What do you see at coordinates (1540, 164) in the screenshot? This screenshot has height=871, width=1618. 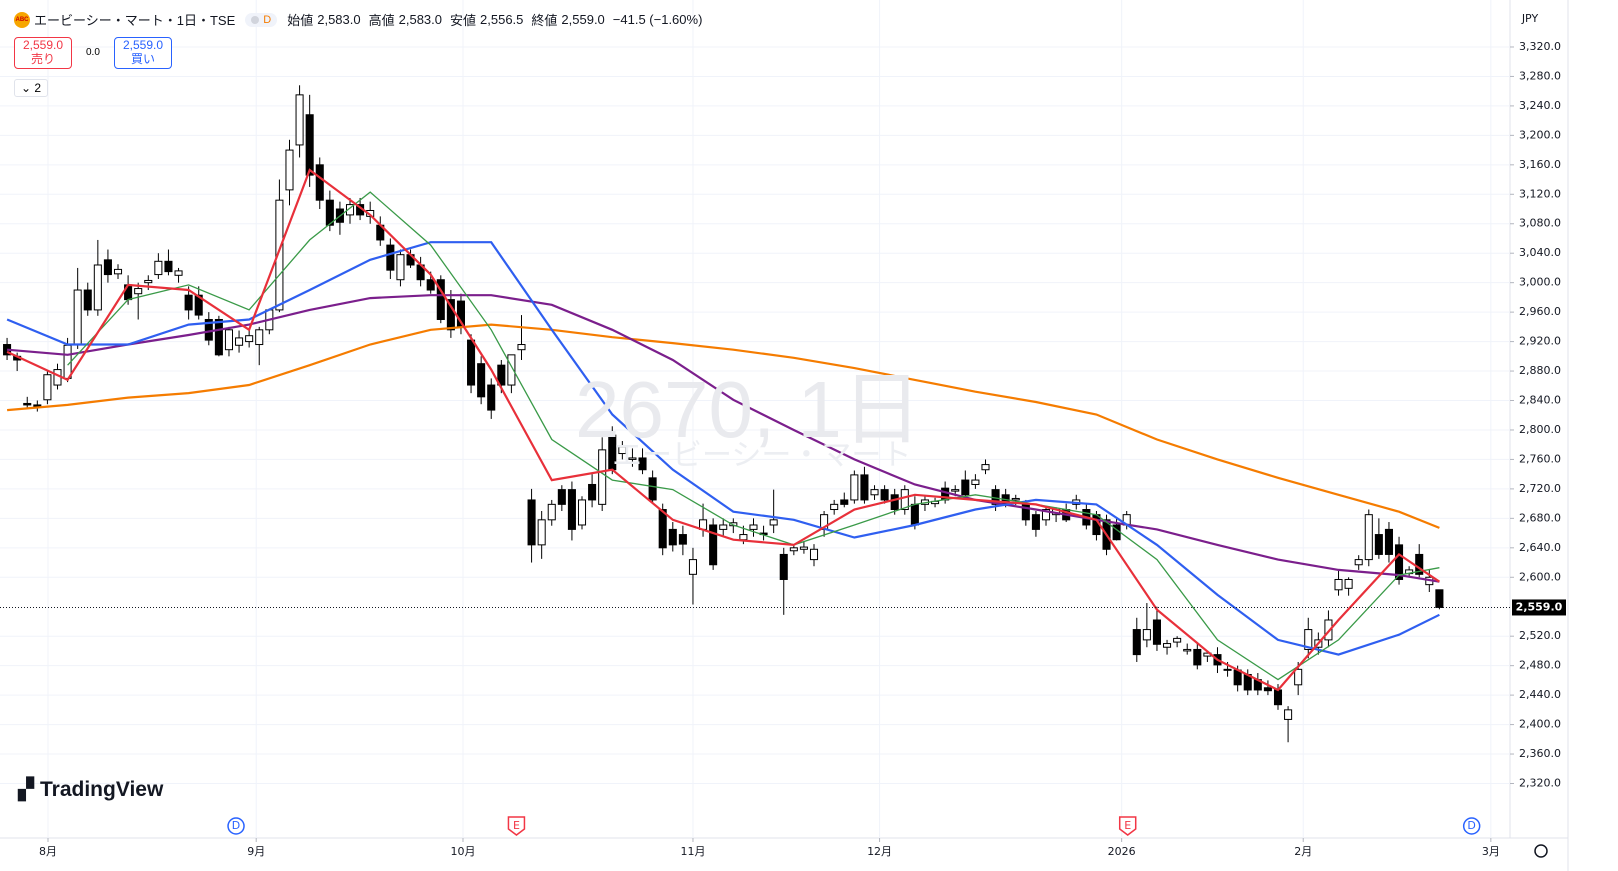 I see `y-tick-label: 3,160.0` at bounding box center [1540, 164].